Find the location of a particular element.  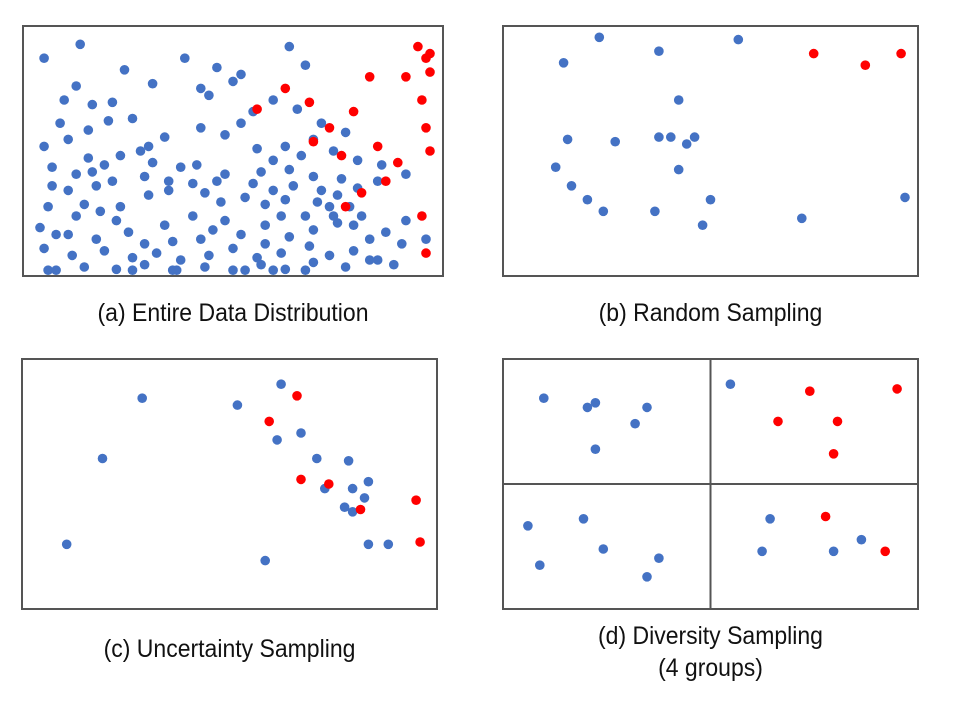

scatter-plot-b is located at coordinates (730, 131).